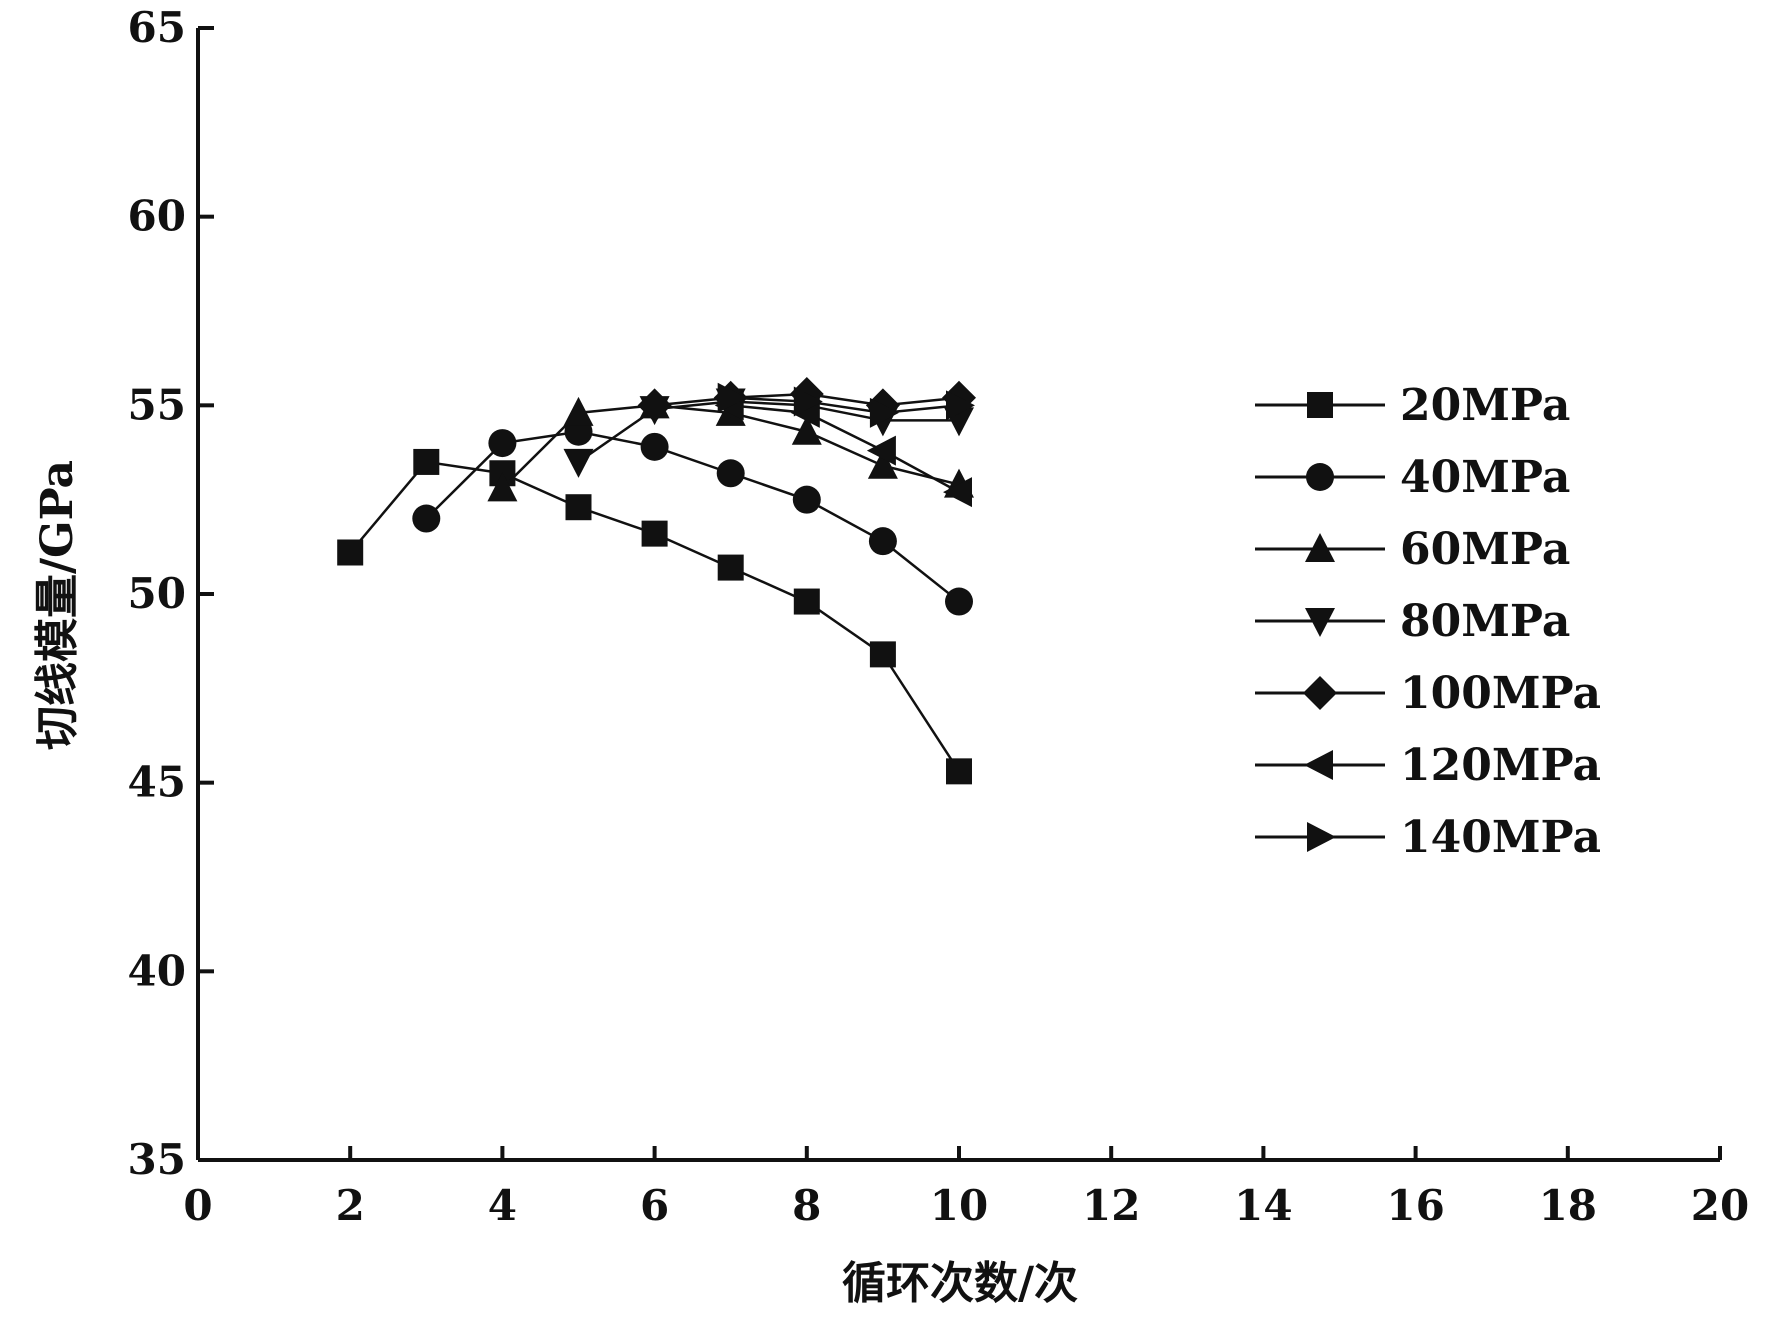 The width and height of the screenshot is (1772, 1327). Describe the element at coordinates (157, 404) in the screenshot. I see `y-tick-label: 55` at that location.